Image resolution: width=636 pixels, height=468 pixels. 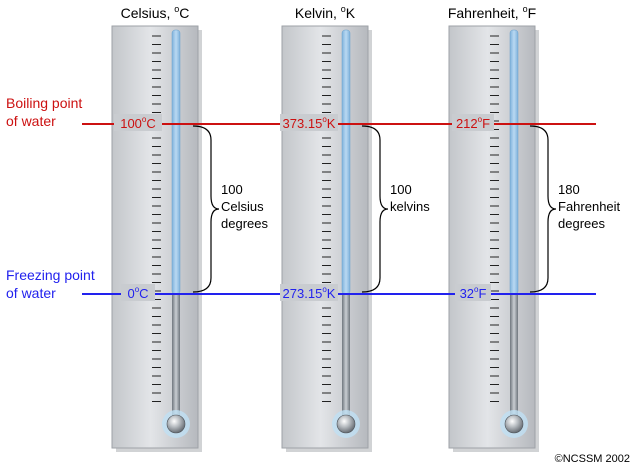 I want to click on freezing-value-fahrenheit: 32oF, so click(x=473, y=292).